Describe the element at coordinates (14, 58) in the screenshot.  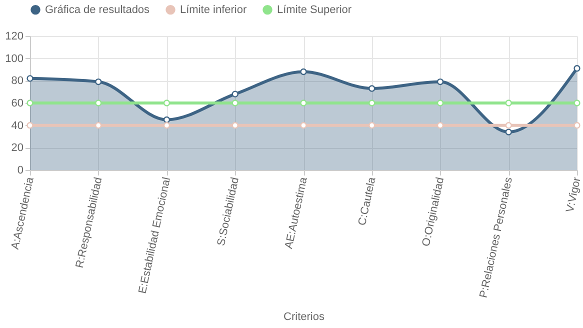
I see `y-tick-label: 100` at that location.